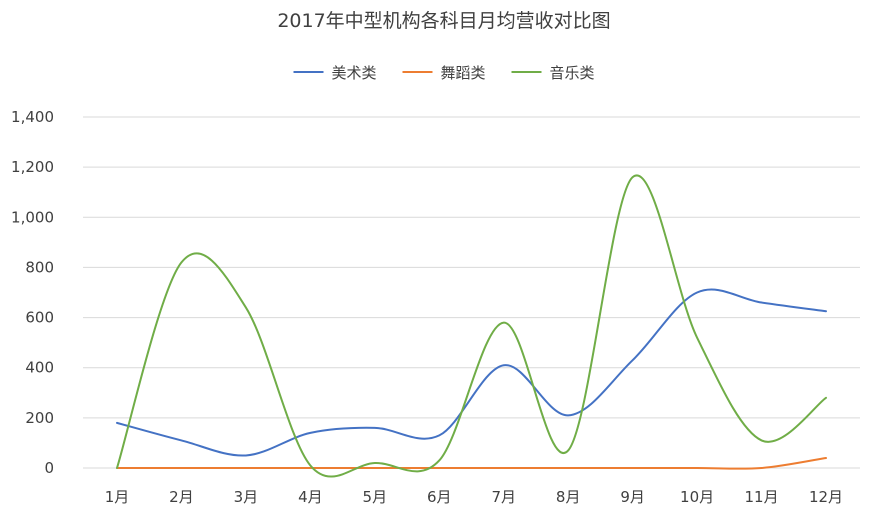 This screenshot has height=522, width=888. I want to click on legend: 美术类 舞蹈类 音乐类, so click(444, 73).